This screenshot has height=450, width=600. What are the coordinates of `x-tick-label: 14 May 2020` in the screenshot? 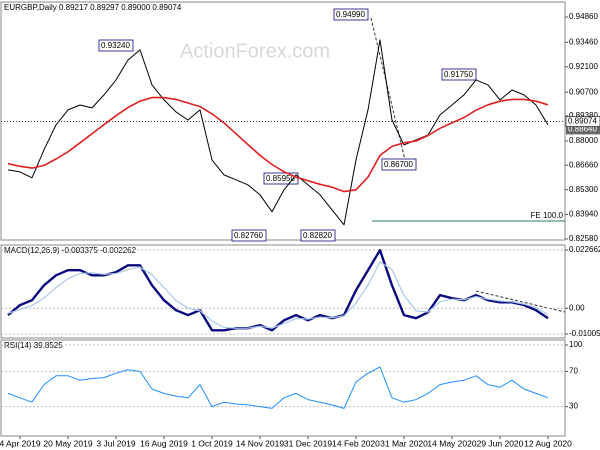 It's located at (451, 443).